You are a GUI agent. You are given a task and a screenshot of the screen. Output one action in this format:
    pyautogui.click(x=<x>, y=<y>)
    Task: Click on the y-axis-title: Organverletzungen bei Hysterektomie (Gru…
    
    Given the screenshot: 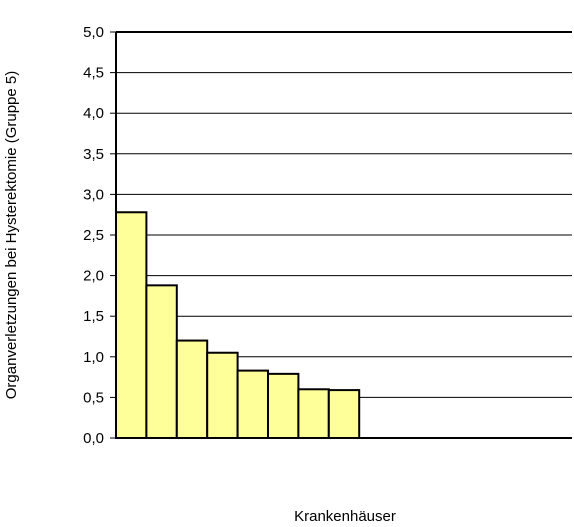 What is the action you would take?
    pyautogui.click(x=11, y=235)
    